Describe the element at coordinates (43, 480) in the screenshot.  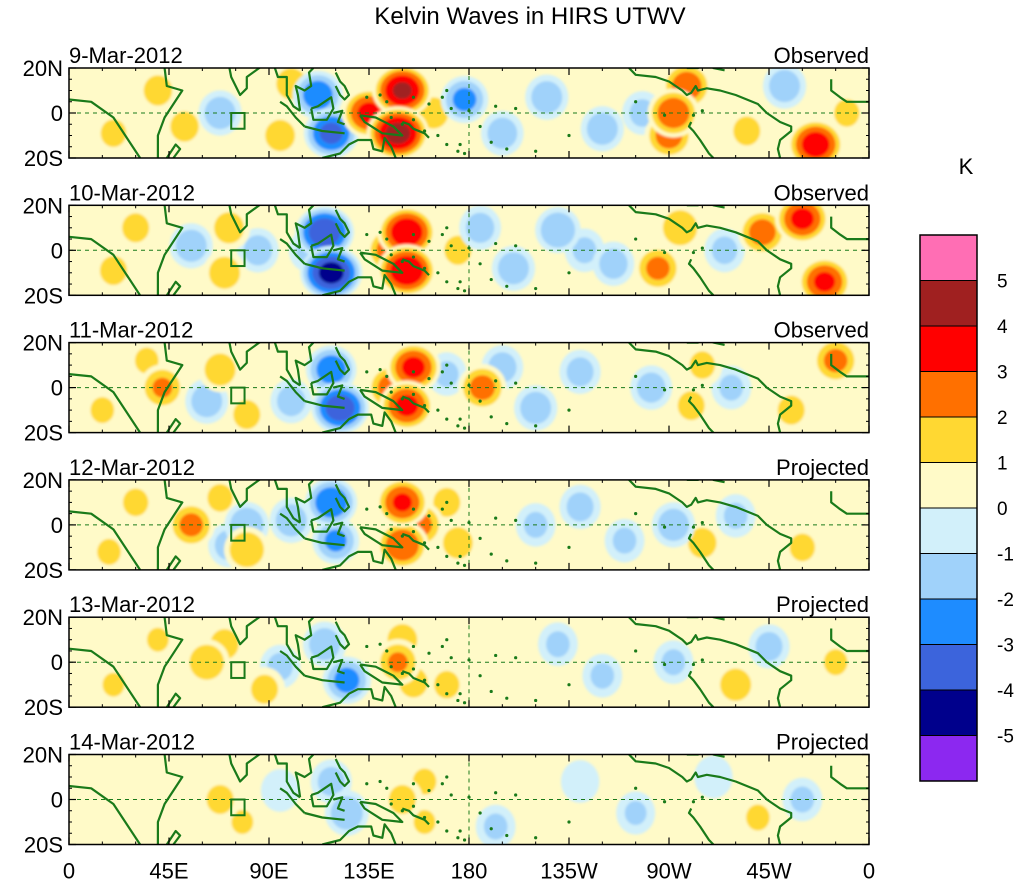
I see `y-tick-label: 20N` at that location.